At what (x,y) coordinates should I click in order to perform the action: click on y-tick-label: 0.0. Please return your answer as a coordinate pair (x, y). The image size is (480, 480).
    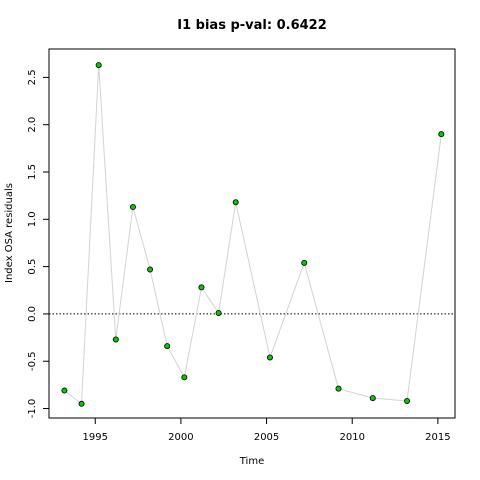
    Looking at the image, I should click on (32, 314).